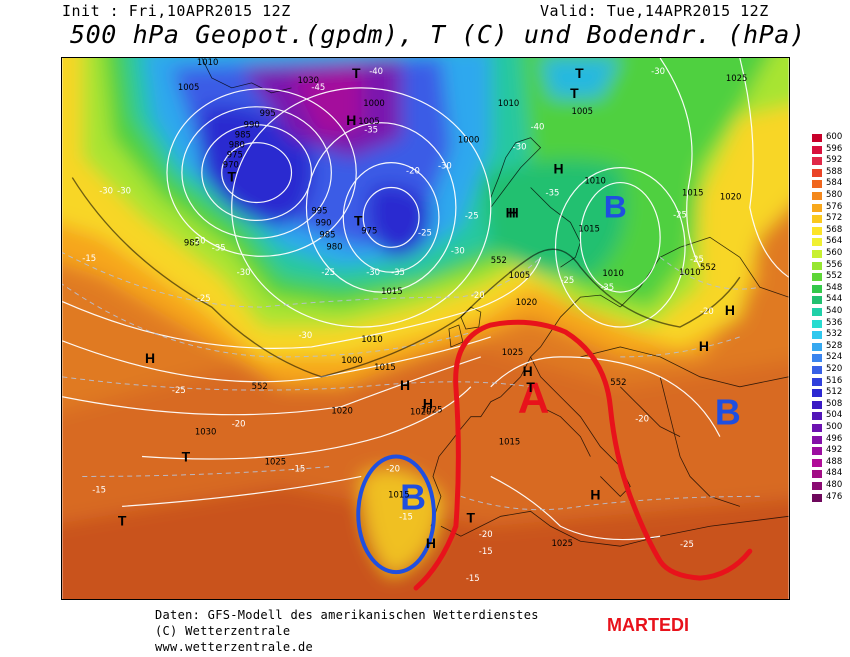 This screenshot has width=850, height=657. What do you see at coordinates (834, 160) in the screenshot?
I see `legend-label: 592` at bounding box center [834, 160].